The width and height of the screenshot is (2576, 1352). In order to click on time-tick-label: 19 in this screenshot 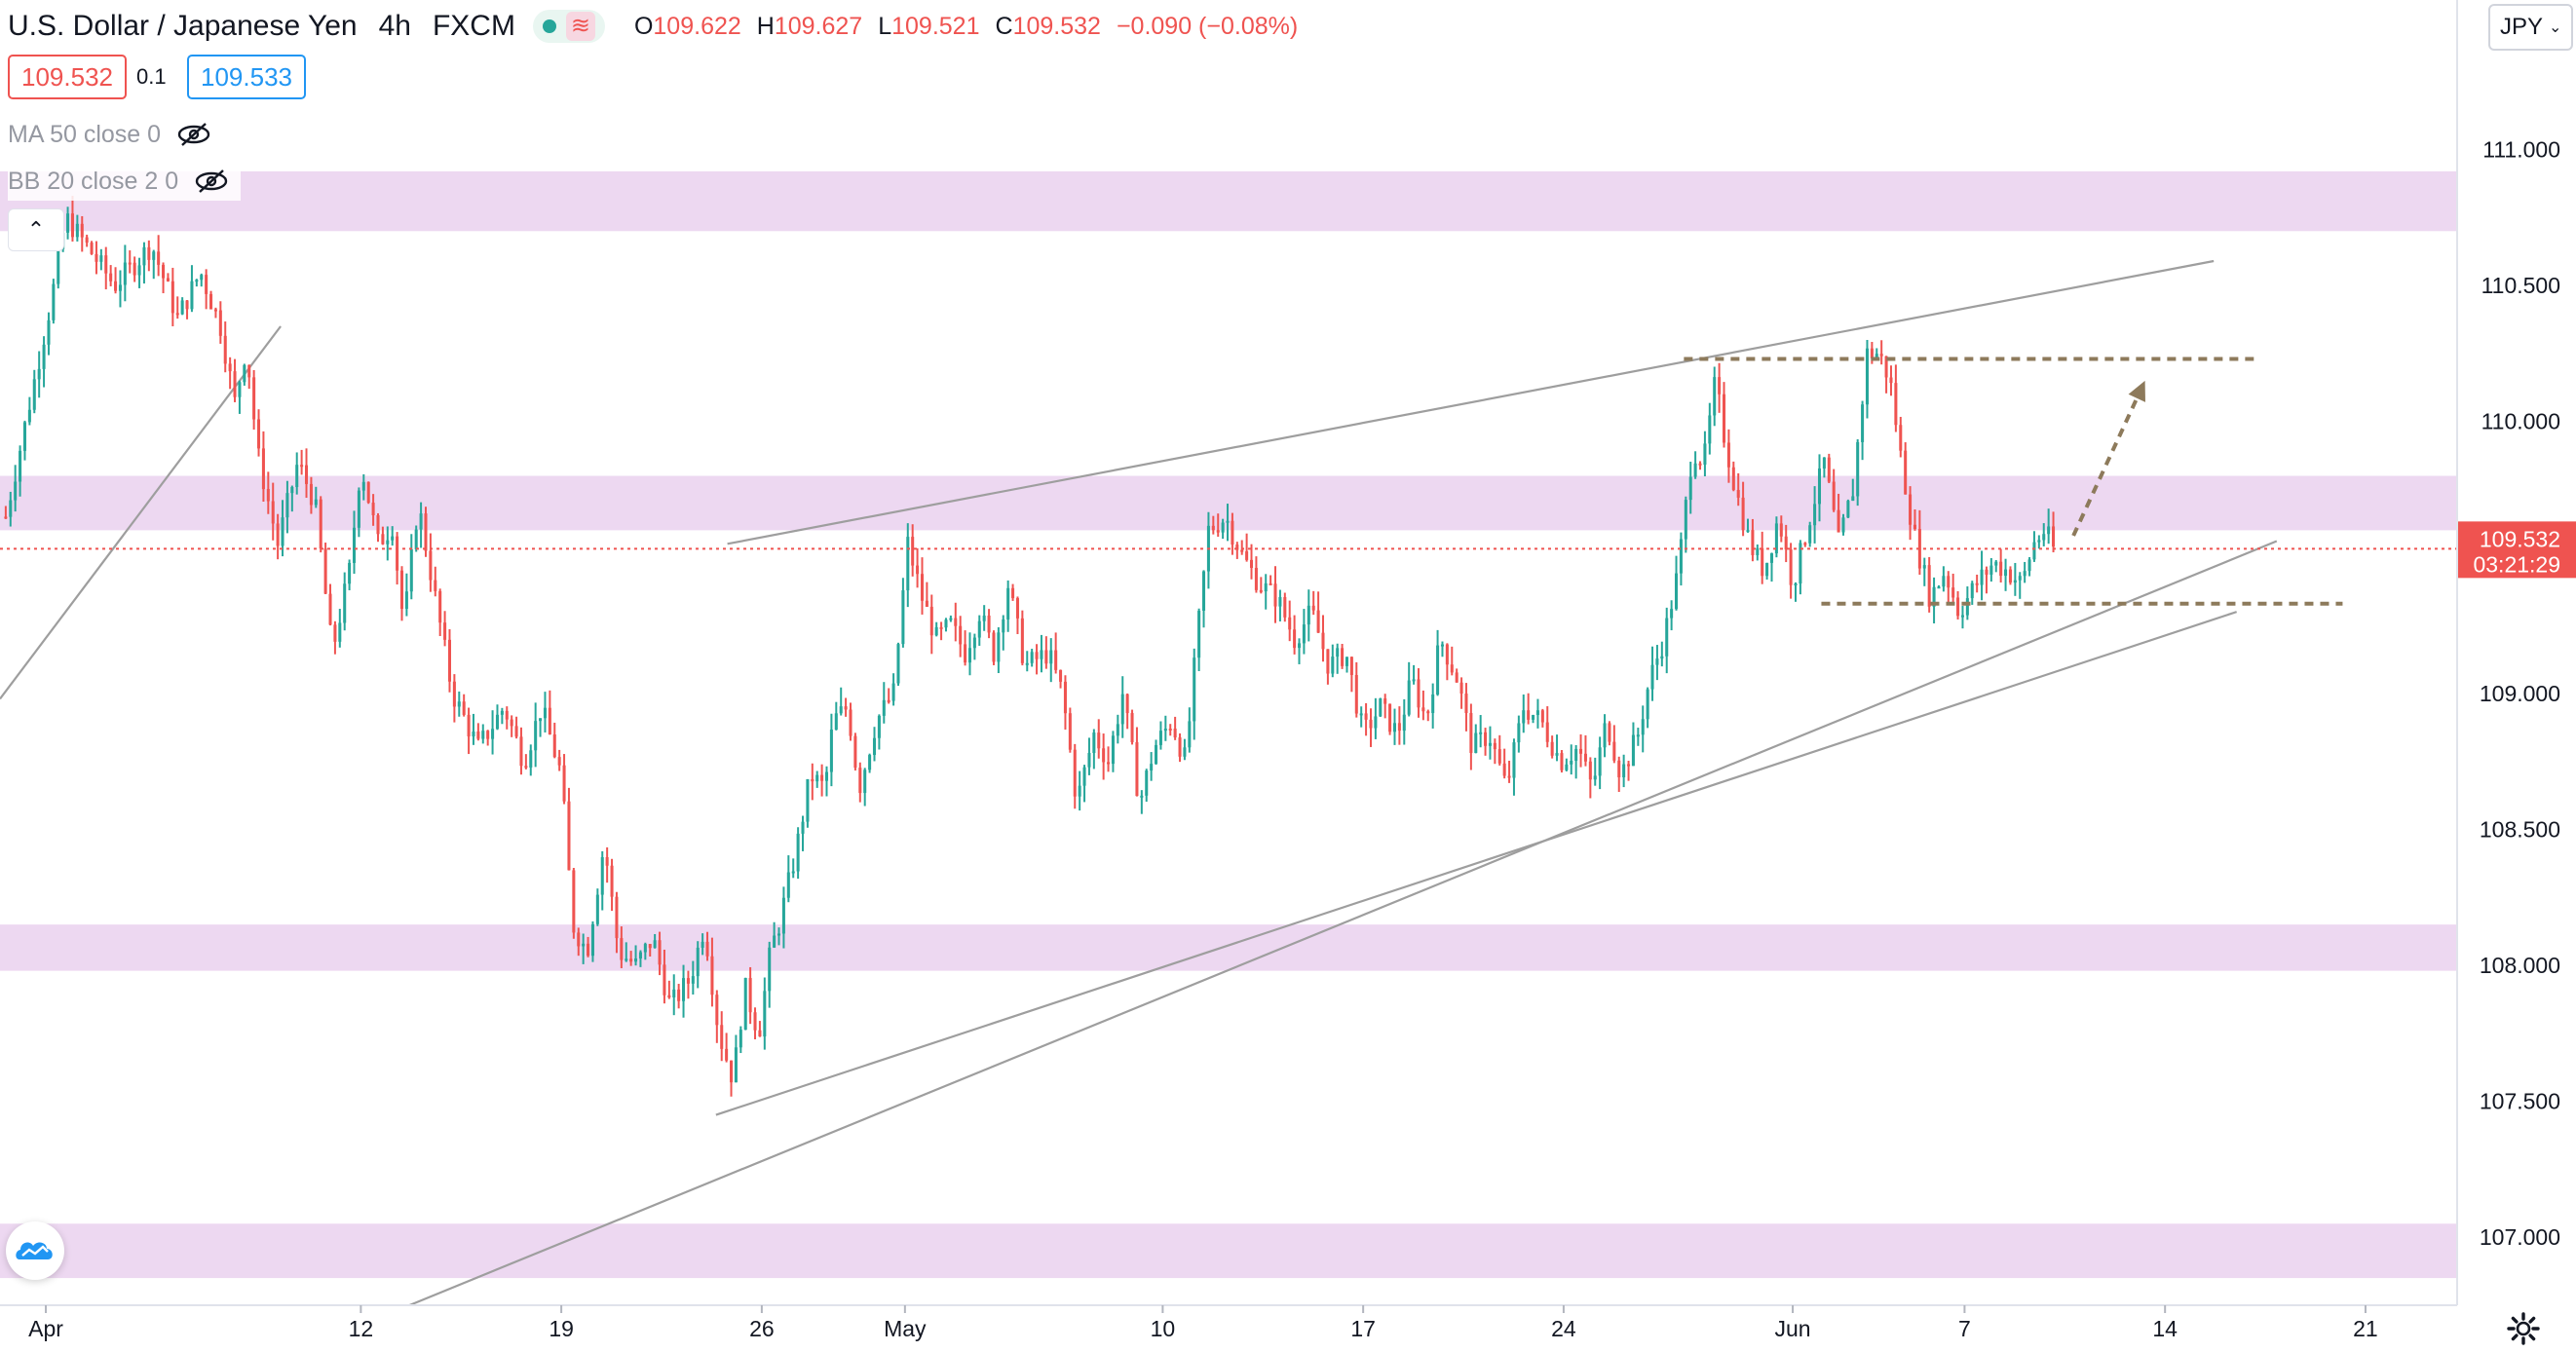, I will do `click(561, 1329)`.